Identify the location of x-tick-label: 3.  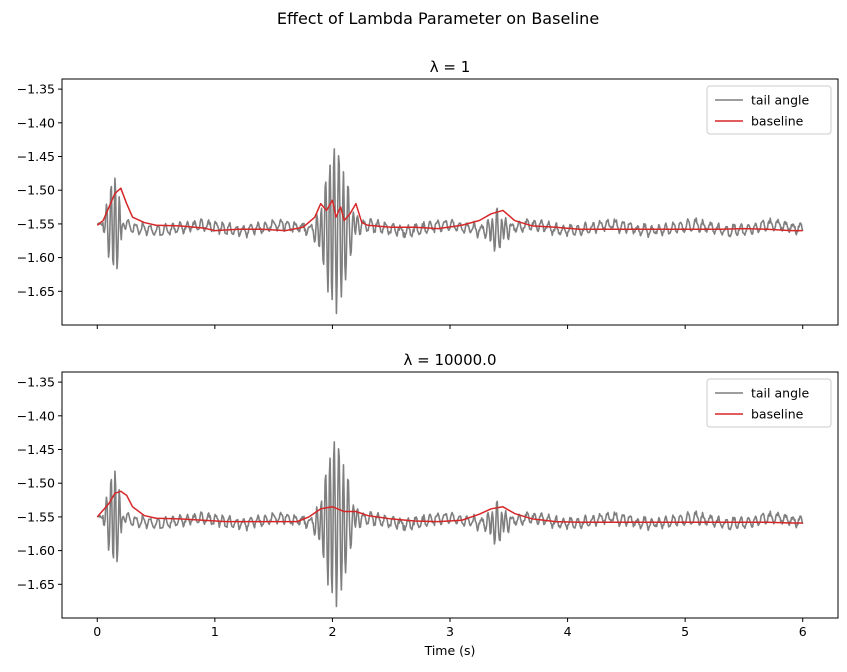
(450, 631).